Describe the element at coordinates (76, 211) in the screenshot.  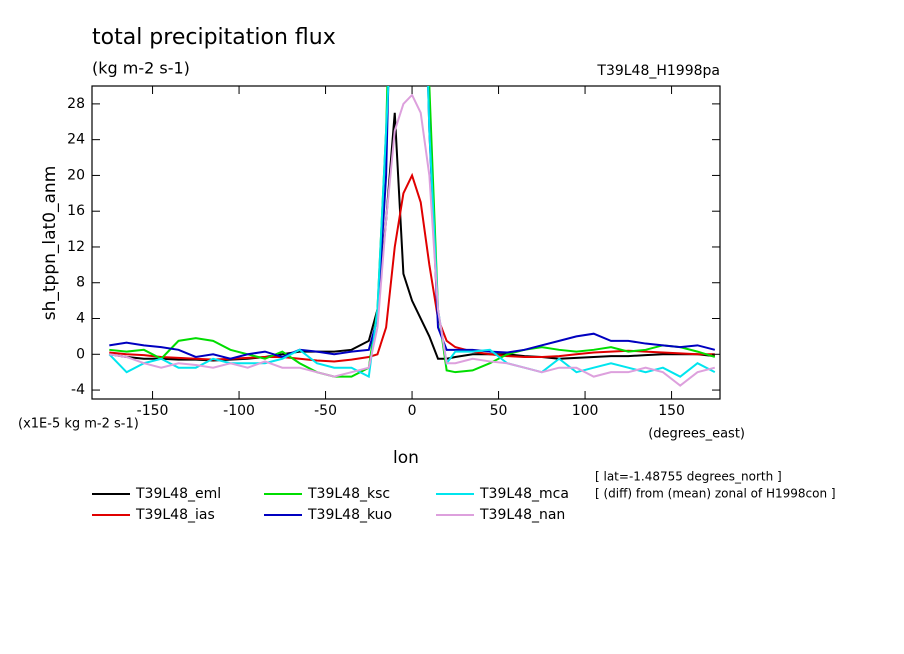
I see `y-tick-label: 16` at that location.